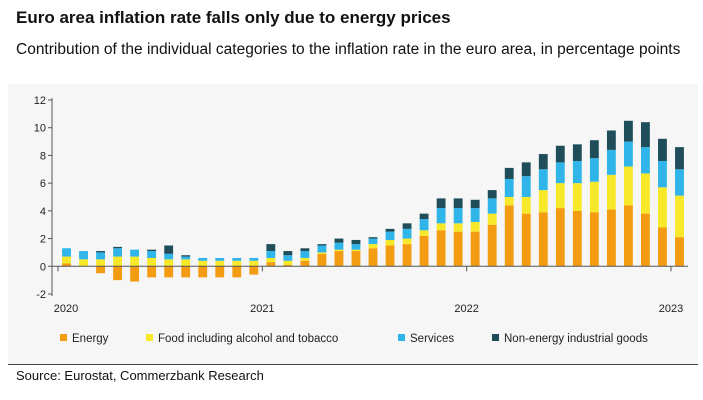 The width and height of the screenshot is (703, 400). What do you see at coordinates (140, 375) in the screenshot?
I see `source-note: Source: Eurostat, Commerzbank Research` at bounding box center [140, 375].